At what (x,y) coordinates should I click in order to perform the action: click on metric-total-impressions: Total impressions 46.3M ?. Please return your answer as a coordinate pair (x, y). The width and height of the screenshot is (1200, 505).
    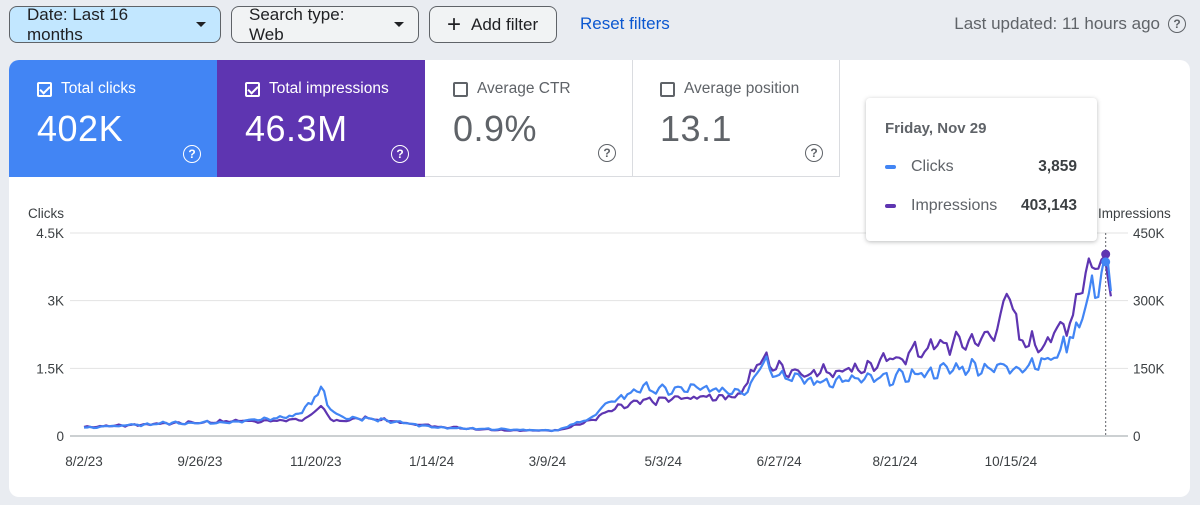
    Looking at the image, I should click on (321, 118).